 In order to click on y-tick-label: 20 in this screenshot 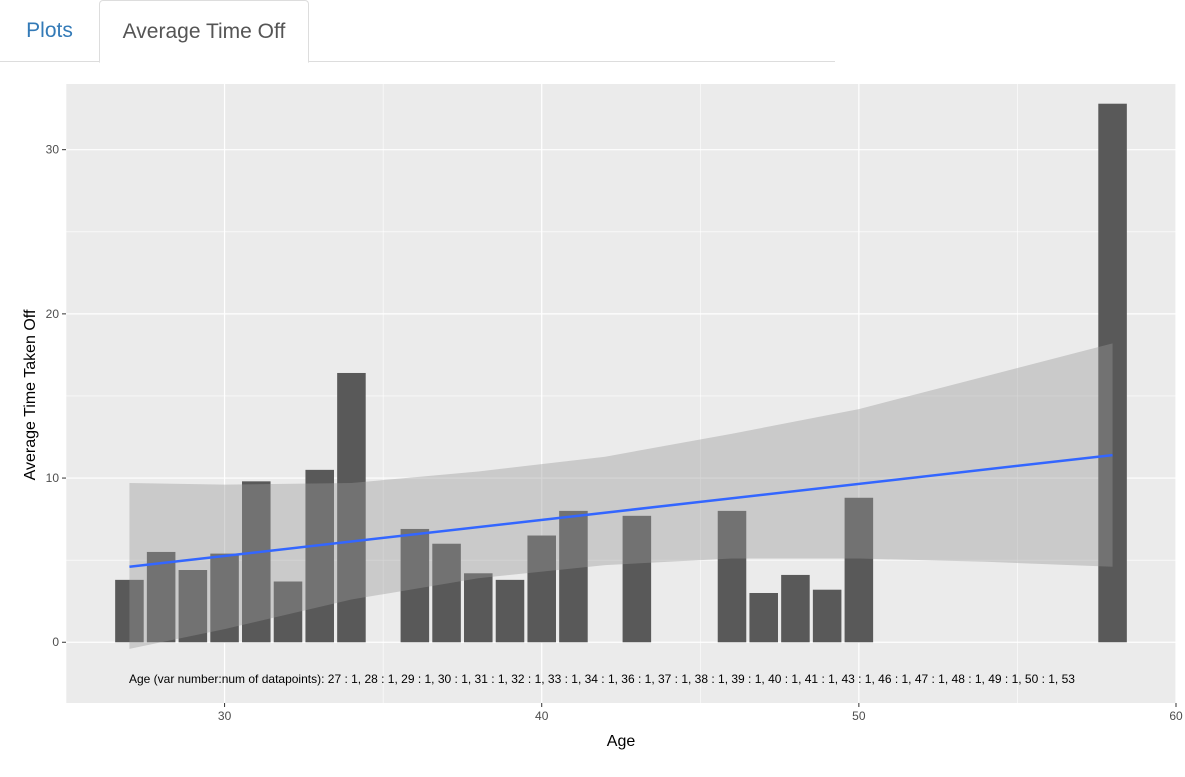, I will do `click(53, 314)`.